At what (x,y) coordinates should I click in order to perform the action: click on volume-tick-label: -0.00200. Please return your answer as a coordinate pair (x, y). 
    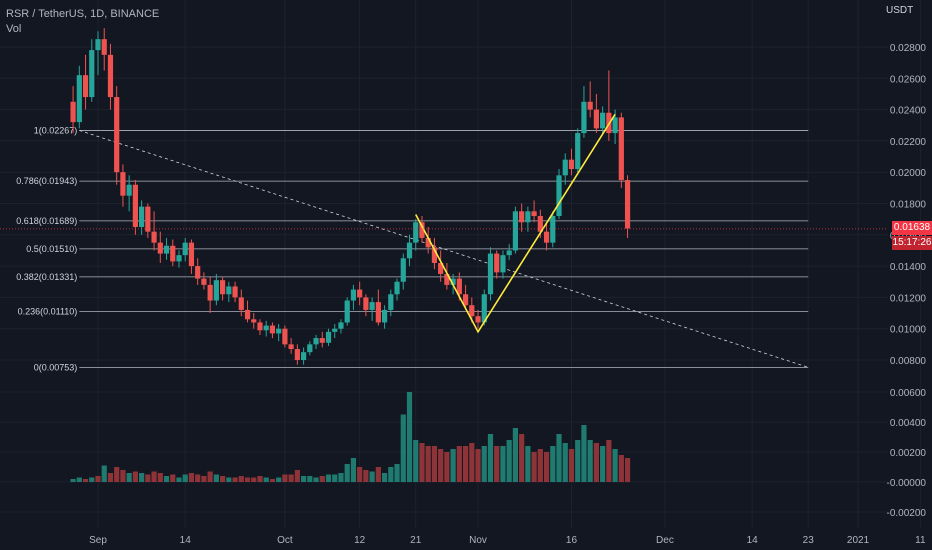
    Looking at the image, I should click on (907, 513).